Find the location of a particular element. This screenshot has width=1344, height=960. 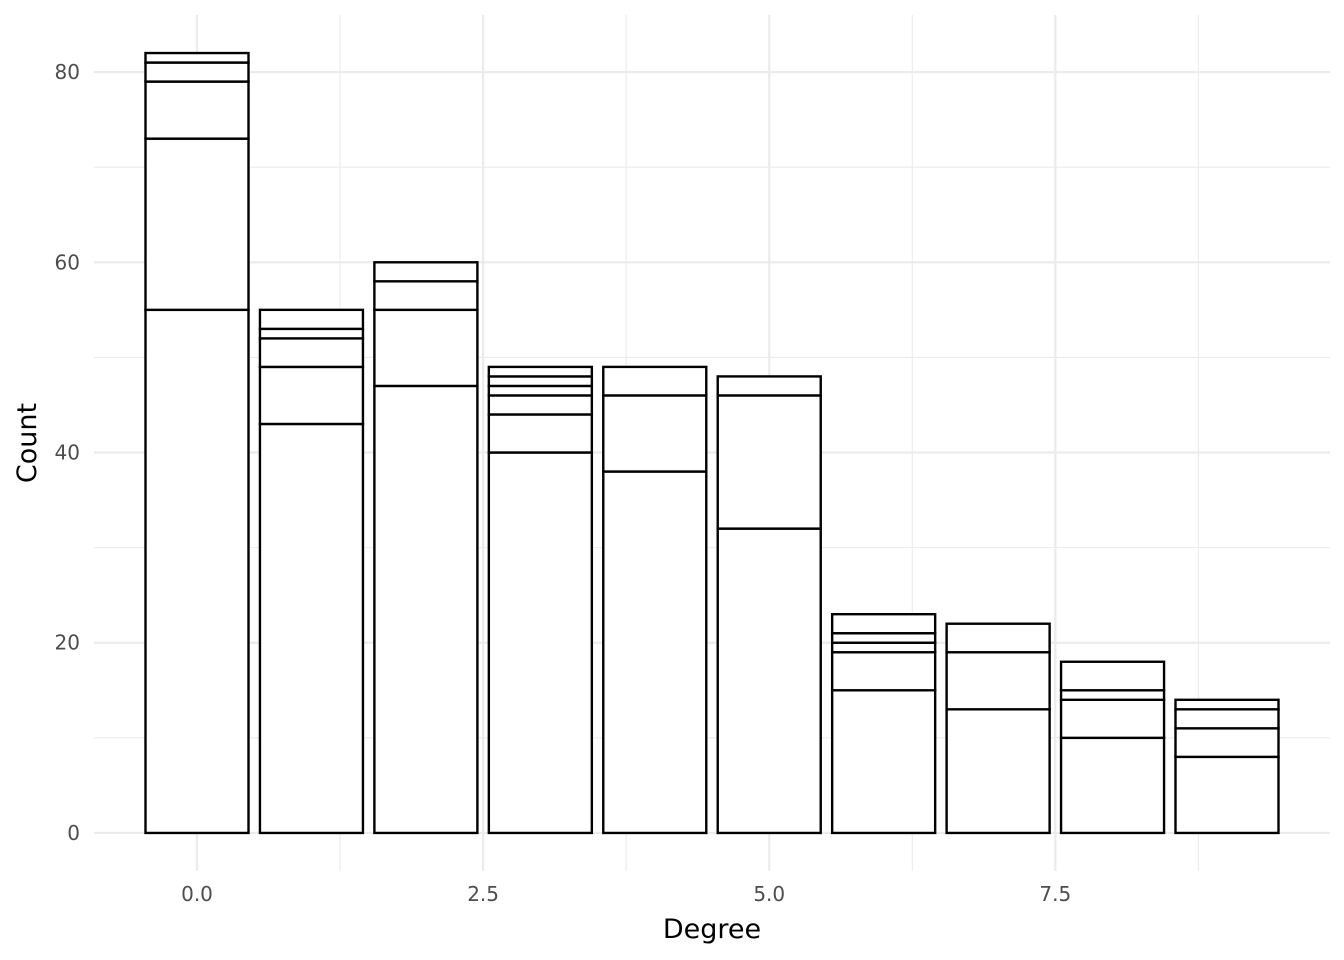

y-tick-label: 60 is located at coordinates (67, 262).